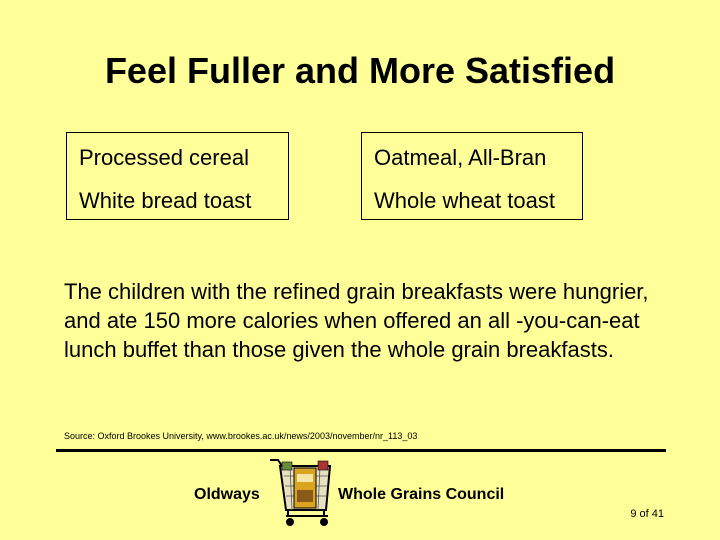 The width and height of the screenshot is (720, 540). What do you see at coordinates (647, 514) in the screenshot?
I see `page-number: 9 of 41` at bounding box center [647, 514].